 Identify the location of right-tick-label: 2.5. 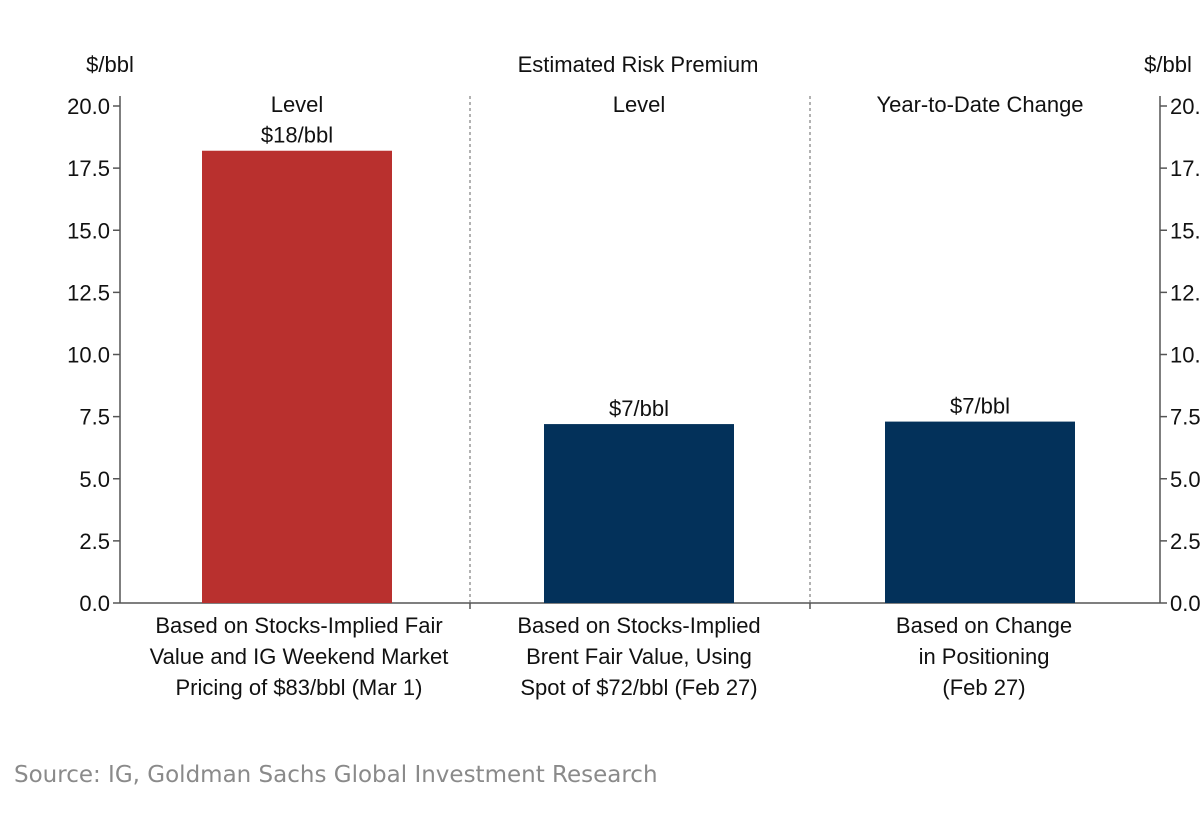
(1185, 541).